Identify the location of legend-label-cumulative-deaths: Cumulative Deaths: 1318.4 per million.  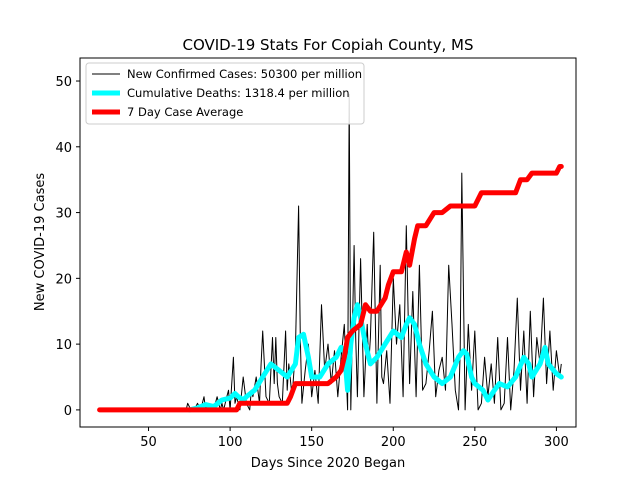
(238, 93).